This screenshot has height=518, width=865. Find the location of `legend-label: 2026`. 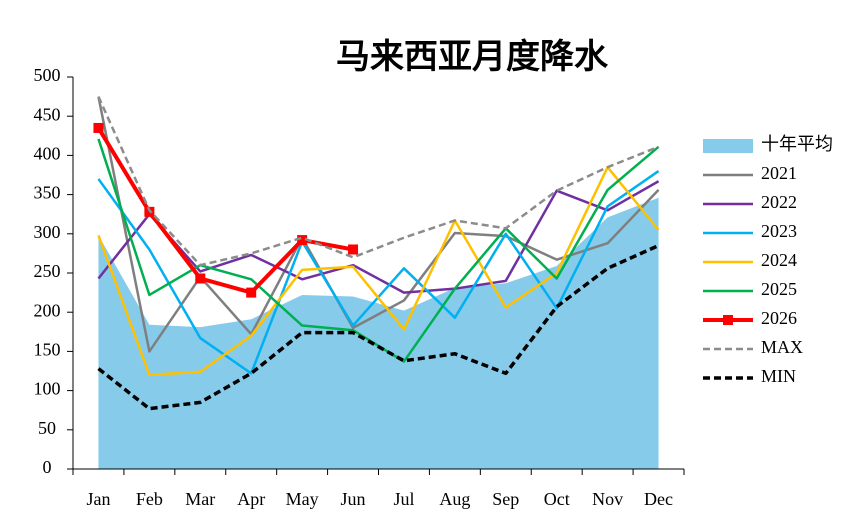

legend-label: 2026 is located at coordinates (779, 318).